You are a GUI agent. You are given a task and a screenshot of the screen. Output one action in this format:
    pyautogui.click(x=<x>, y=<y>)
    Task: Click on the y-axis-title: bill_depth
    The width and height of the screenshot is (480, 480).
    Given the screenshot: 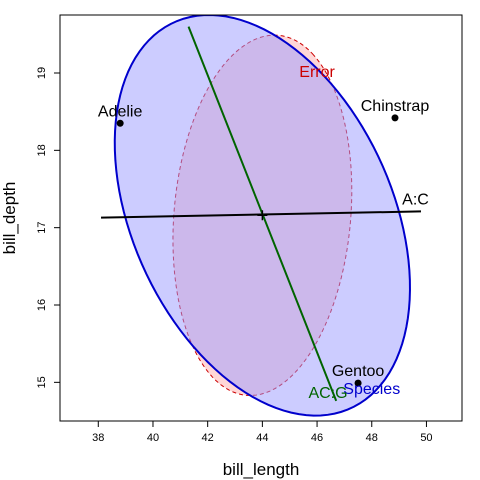 What is the action you would take?
    pyautogui.click(x=9, y=218)
    